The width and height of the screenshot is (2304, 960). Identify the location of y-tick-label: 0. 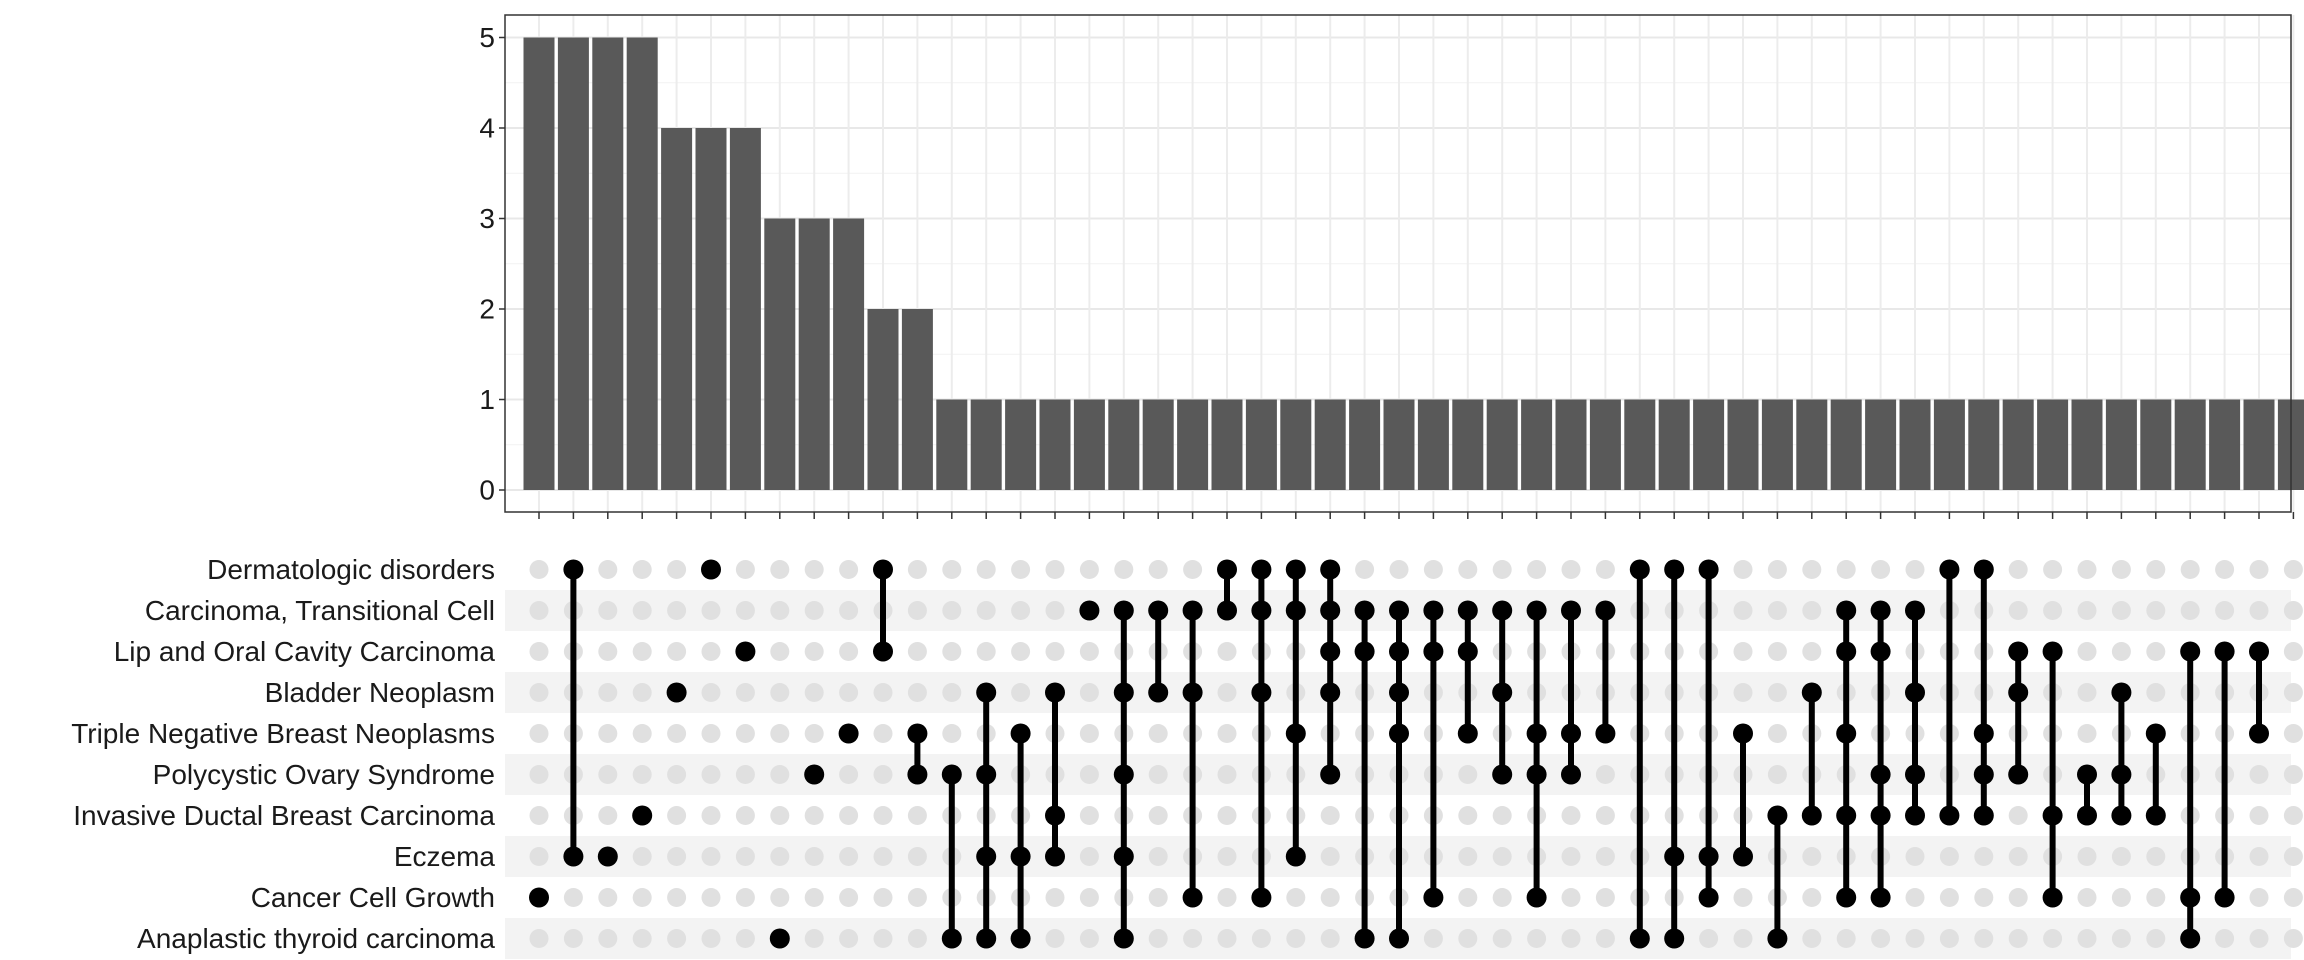
(487, 490).